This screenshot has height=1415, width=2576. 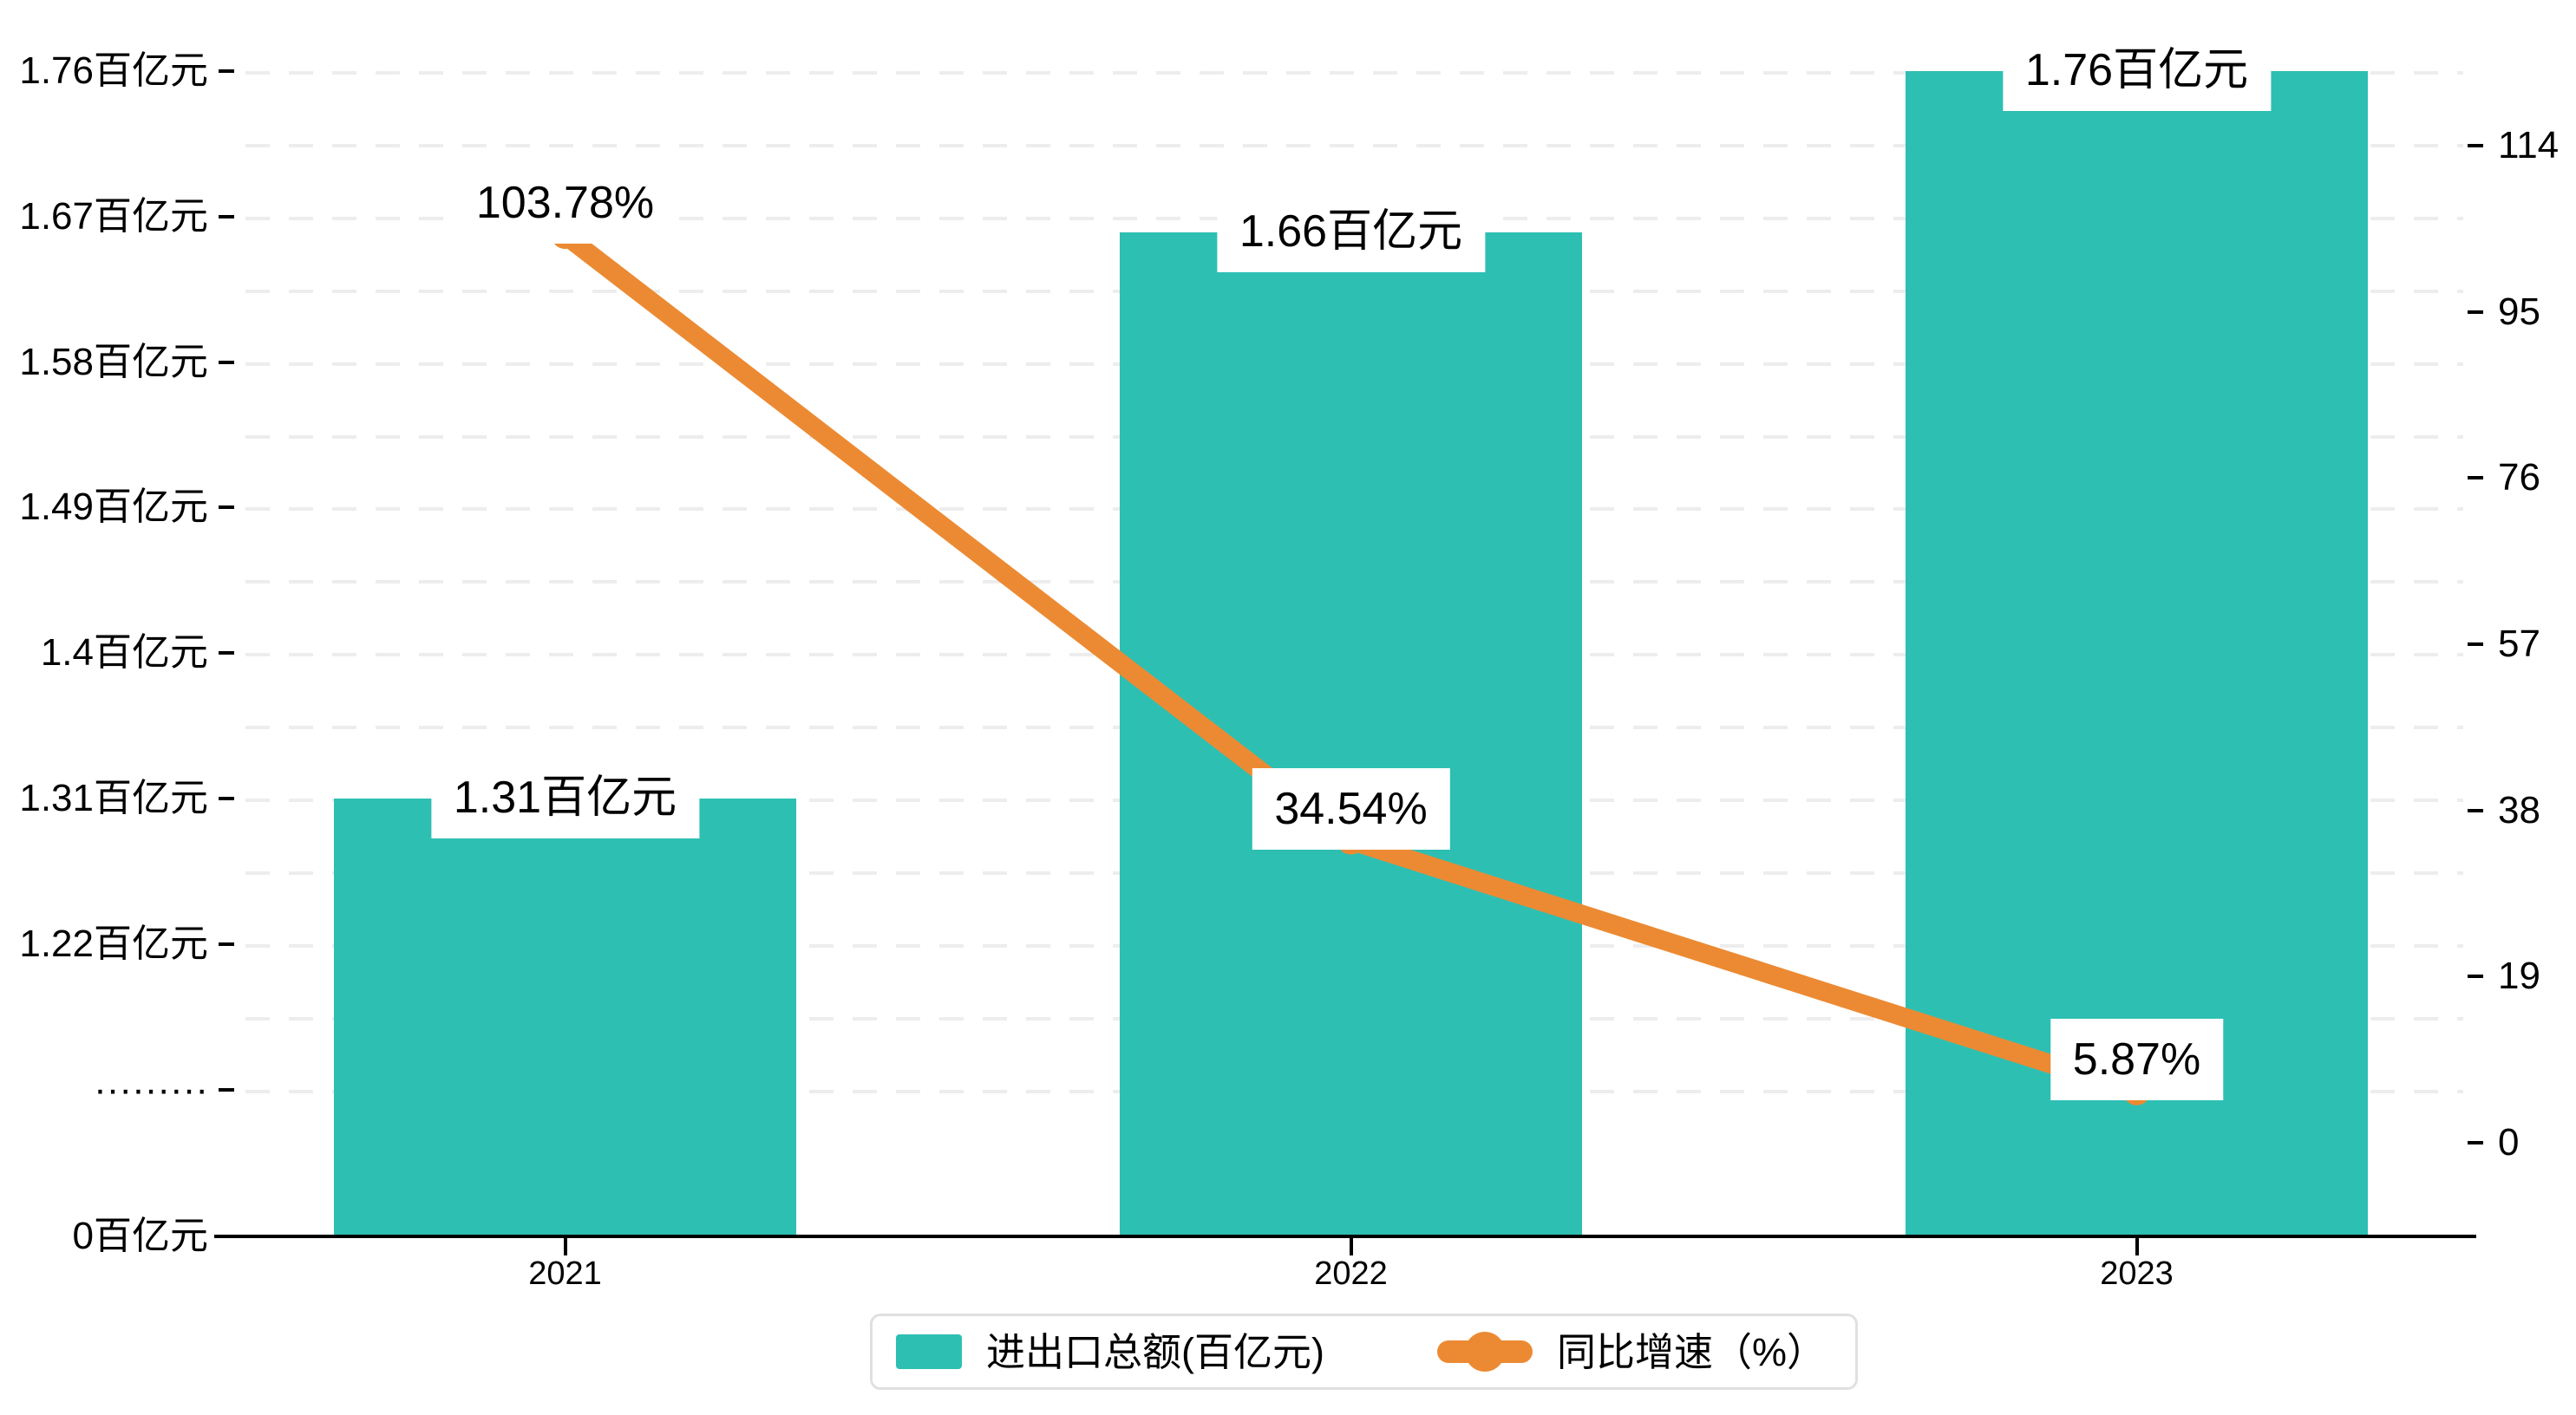 I want to click on left-axis-tick-label: 1.31百亿元, so click(x=113, y=798).